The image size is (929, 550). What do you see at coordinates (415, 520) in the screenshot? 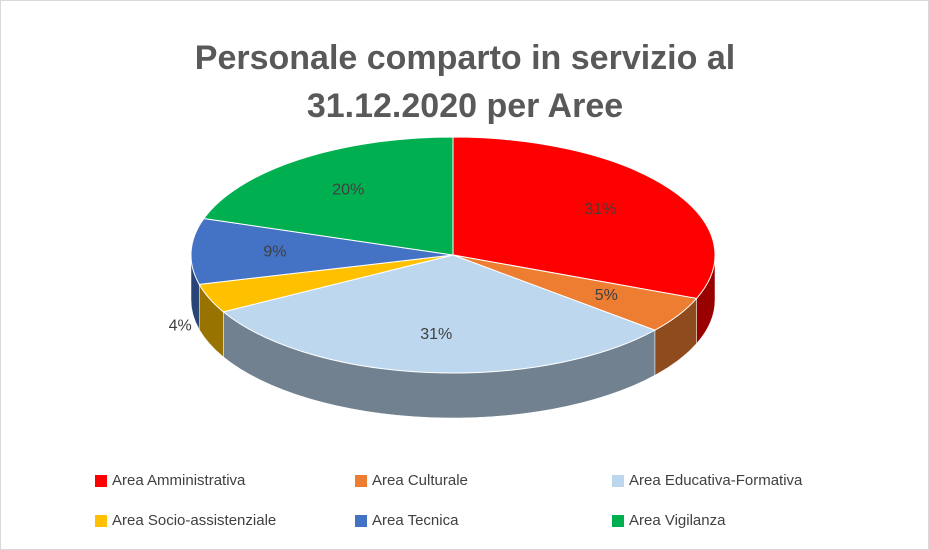
I see `legend-label: Area Tecnica` at bounding box center [415, 520].